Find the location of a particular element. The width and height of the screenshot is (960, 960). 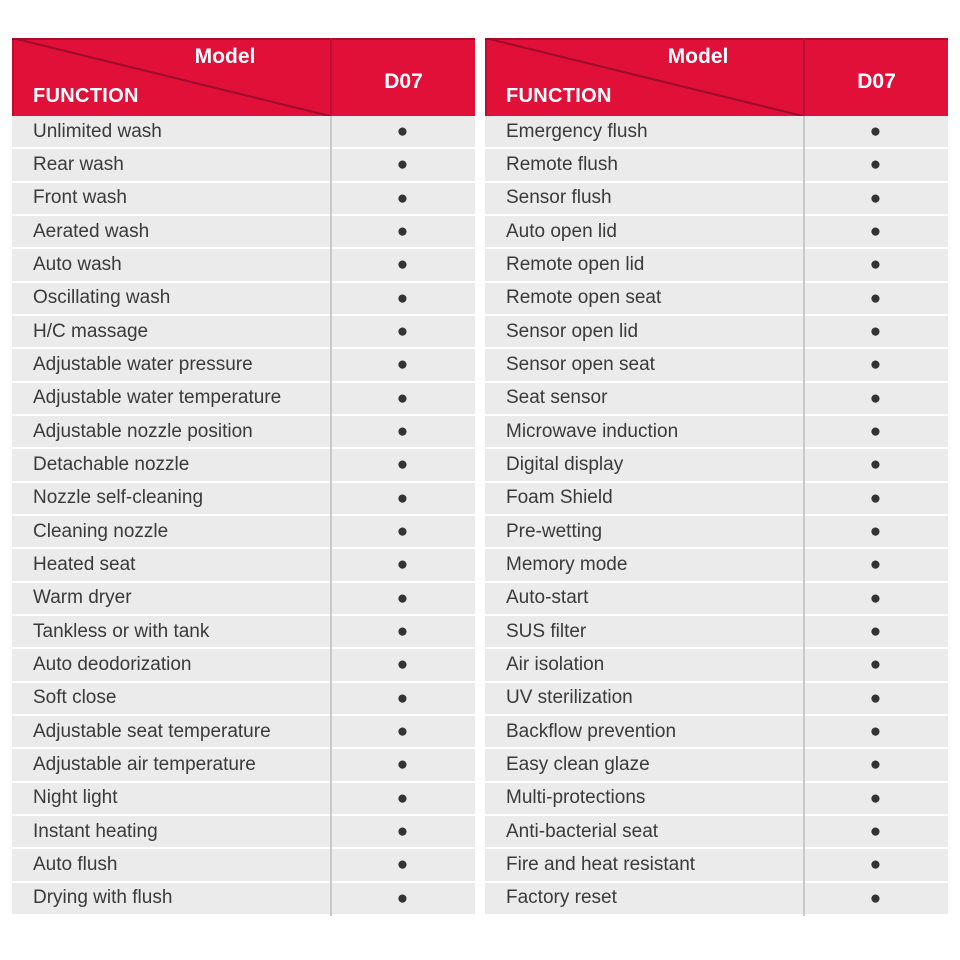

function-label: Adjustable air temperature is located at coordinates (144, 764).